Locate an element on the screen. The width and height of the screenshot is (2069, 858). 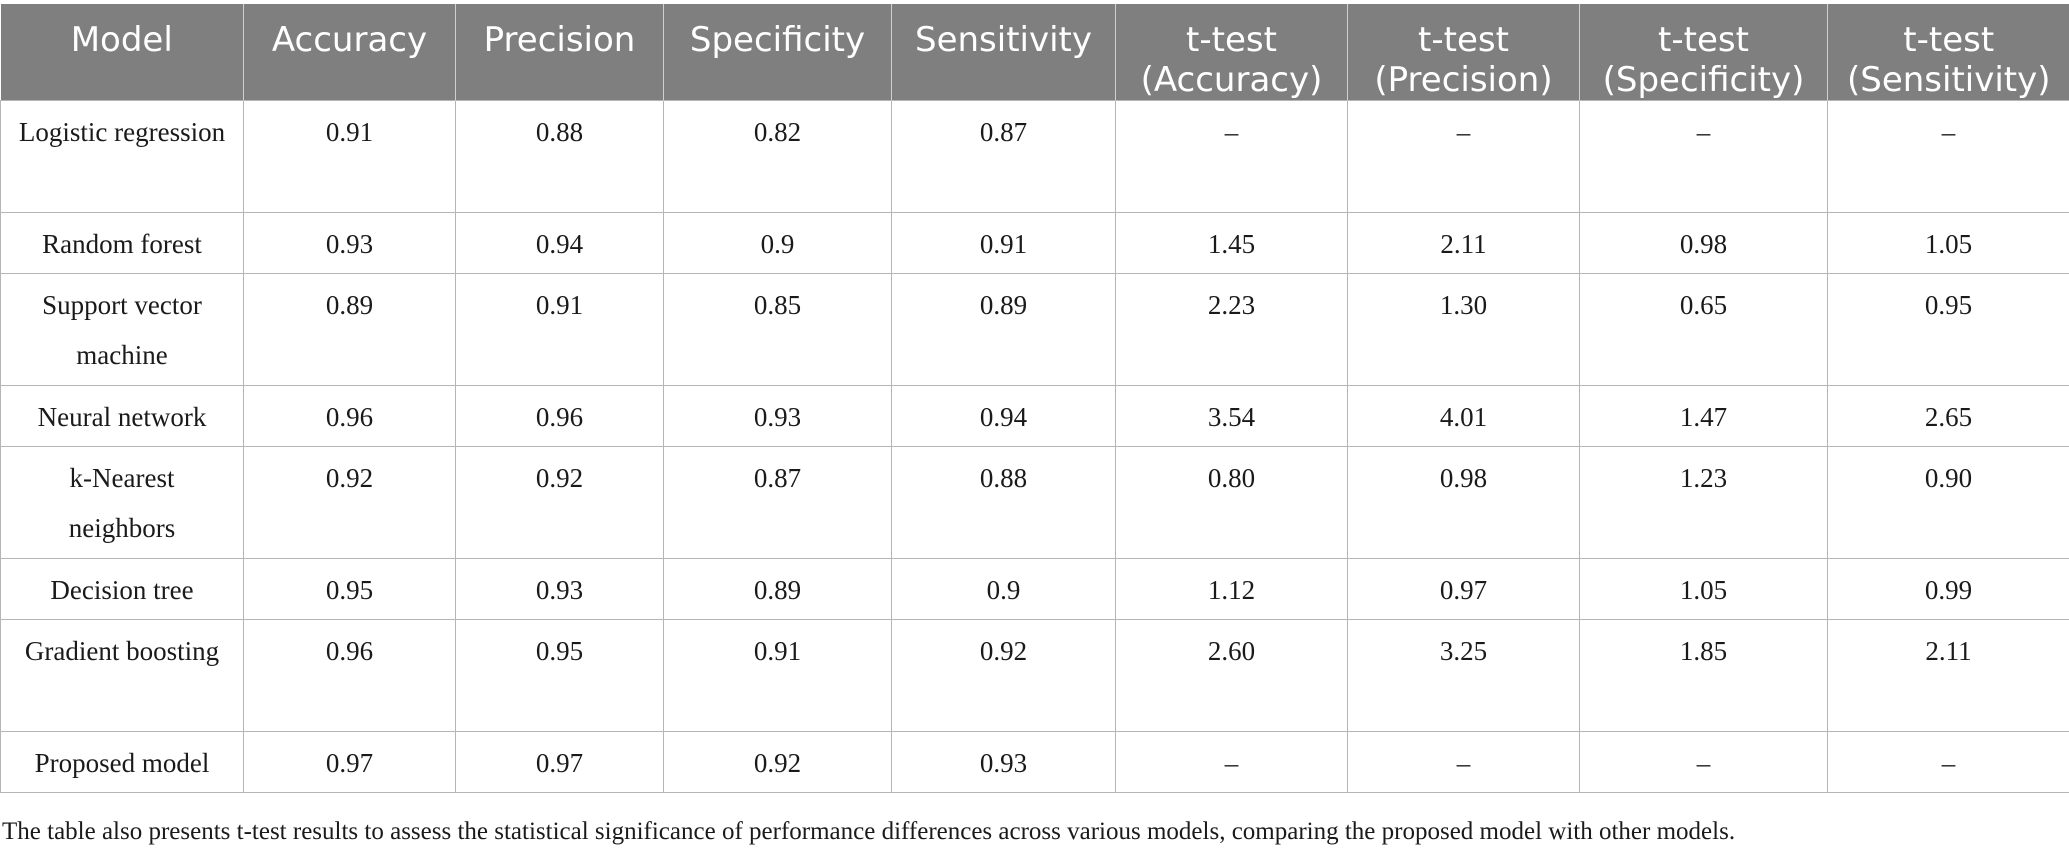
col-header-specificity: Specificity is located at coordinates (777, 52).